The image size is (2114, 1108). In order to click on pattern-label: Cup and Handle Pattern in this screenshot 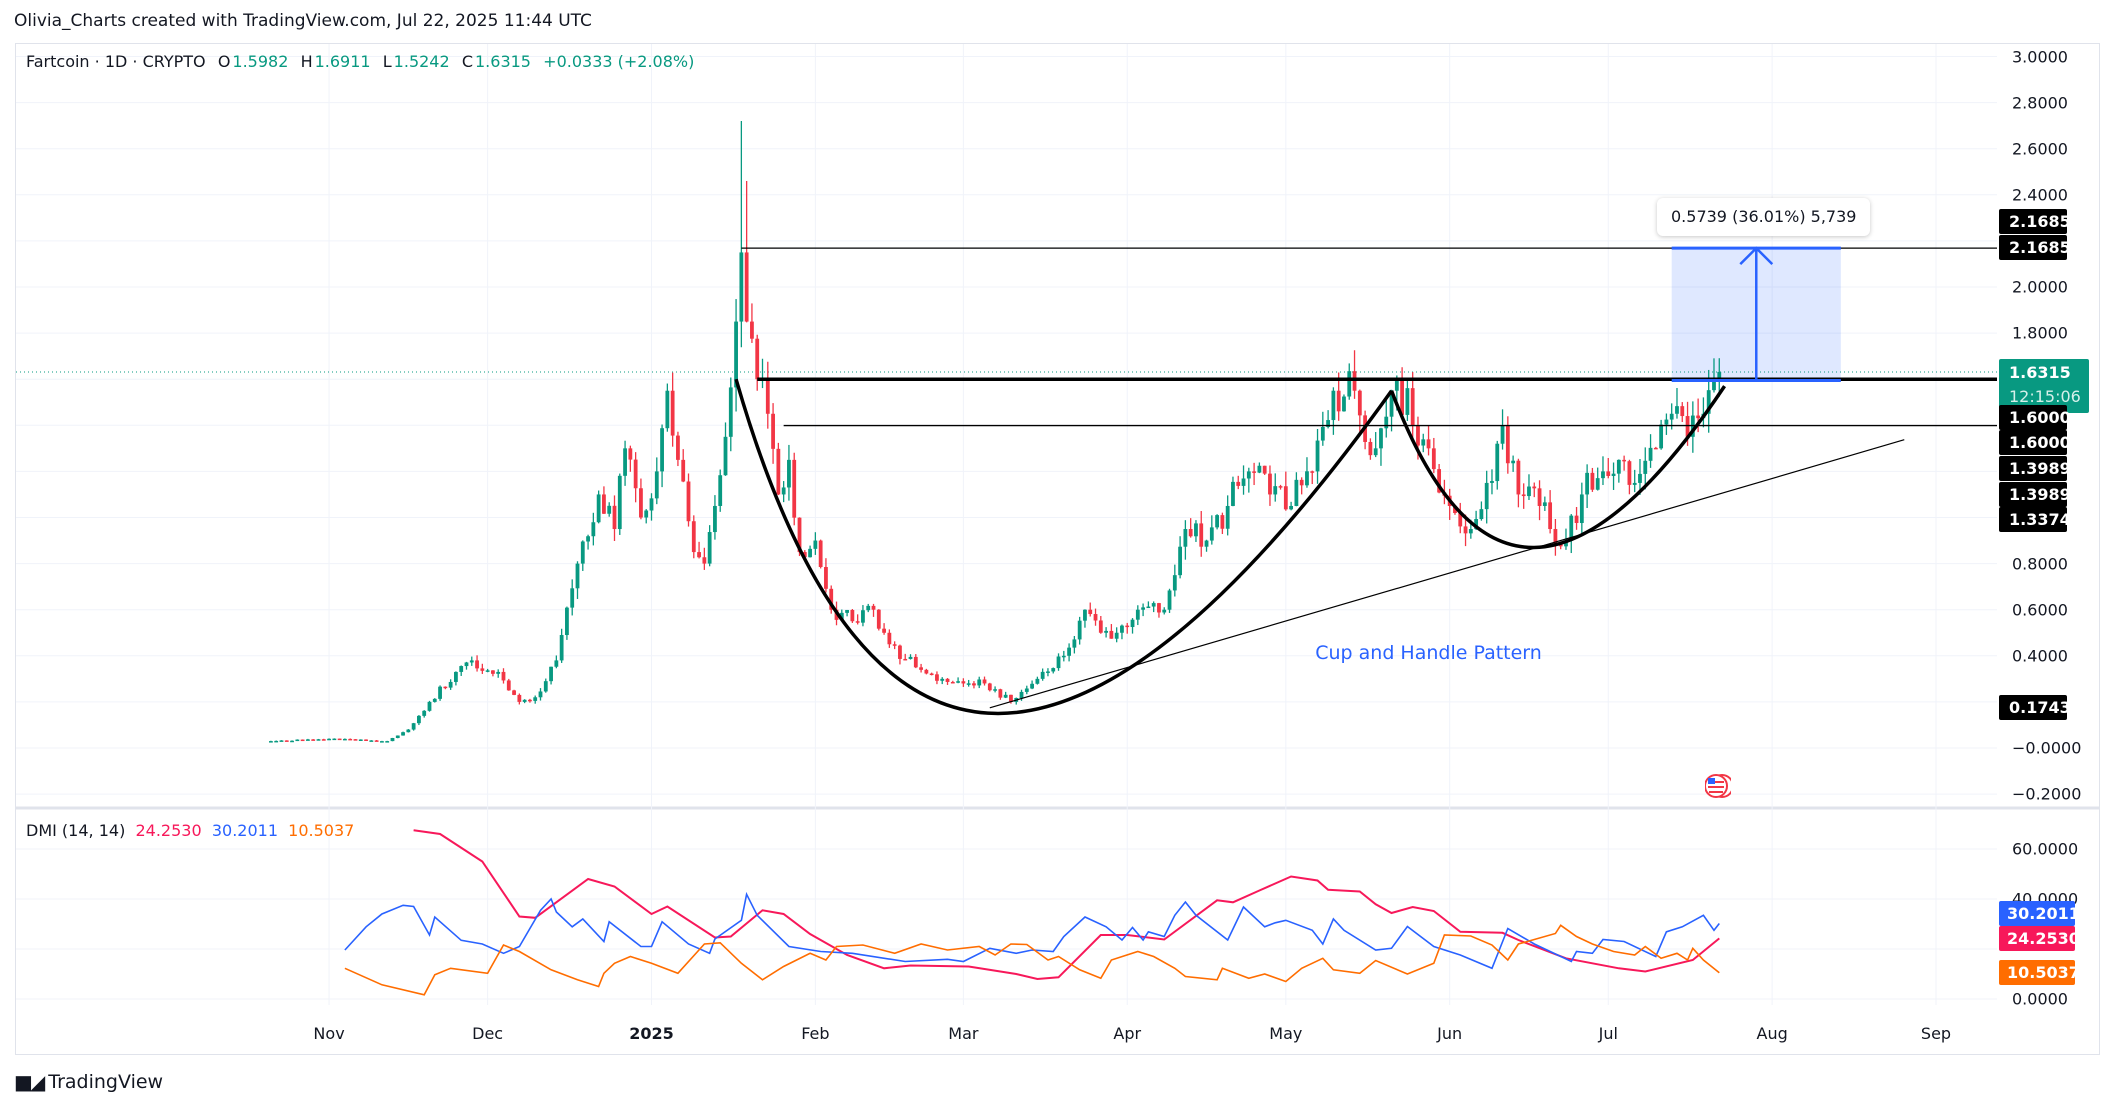, I will do `click(1428, 653)`.